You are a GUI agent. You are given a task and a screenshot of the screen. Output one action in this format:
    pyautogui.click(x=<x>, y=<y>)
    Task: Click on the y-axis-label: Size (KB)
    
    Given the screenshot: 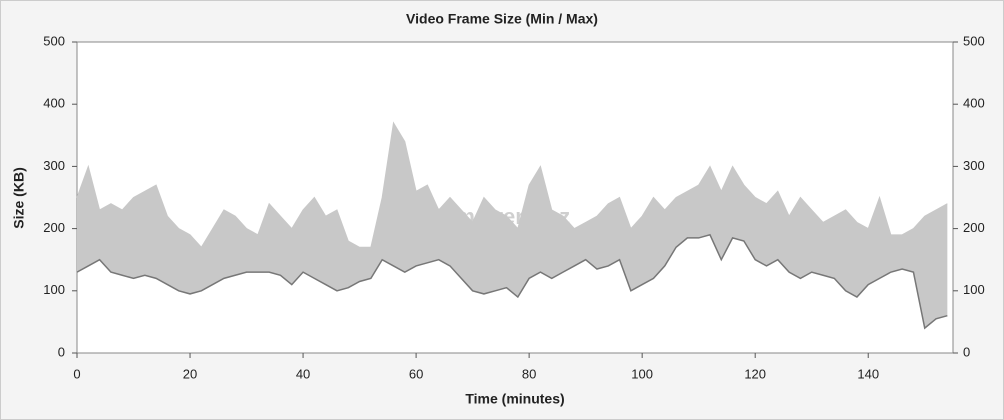 What is the action you would take?
    pyautogui.click(x=19, y=197)
    